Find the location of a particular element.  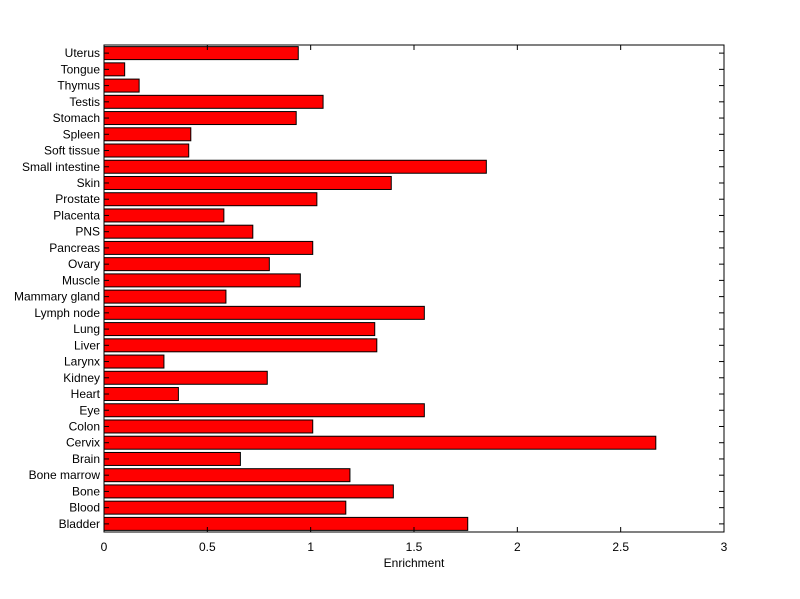

y-tick-label: Spleen is located at coordinates (81, 134).